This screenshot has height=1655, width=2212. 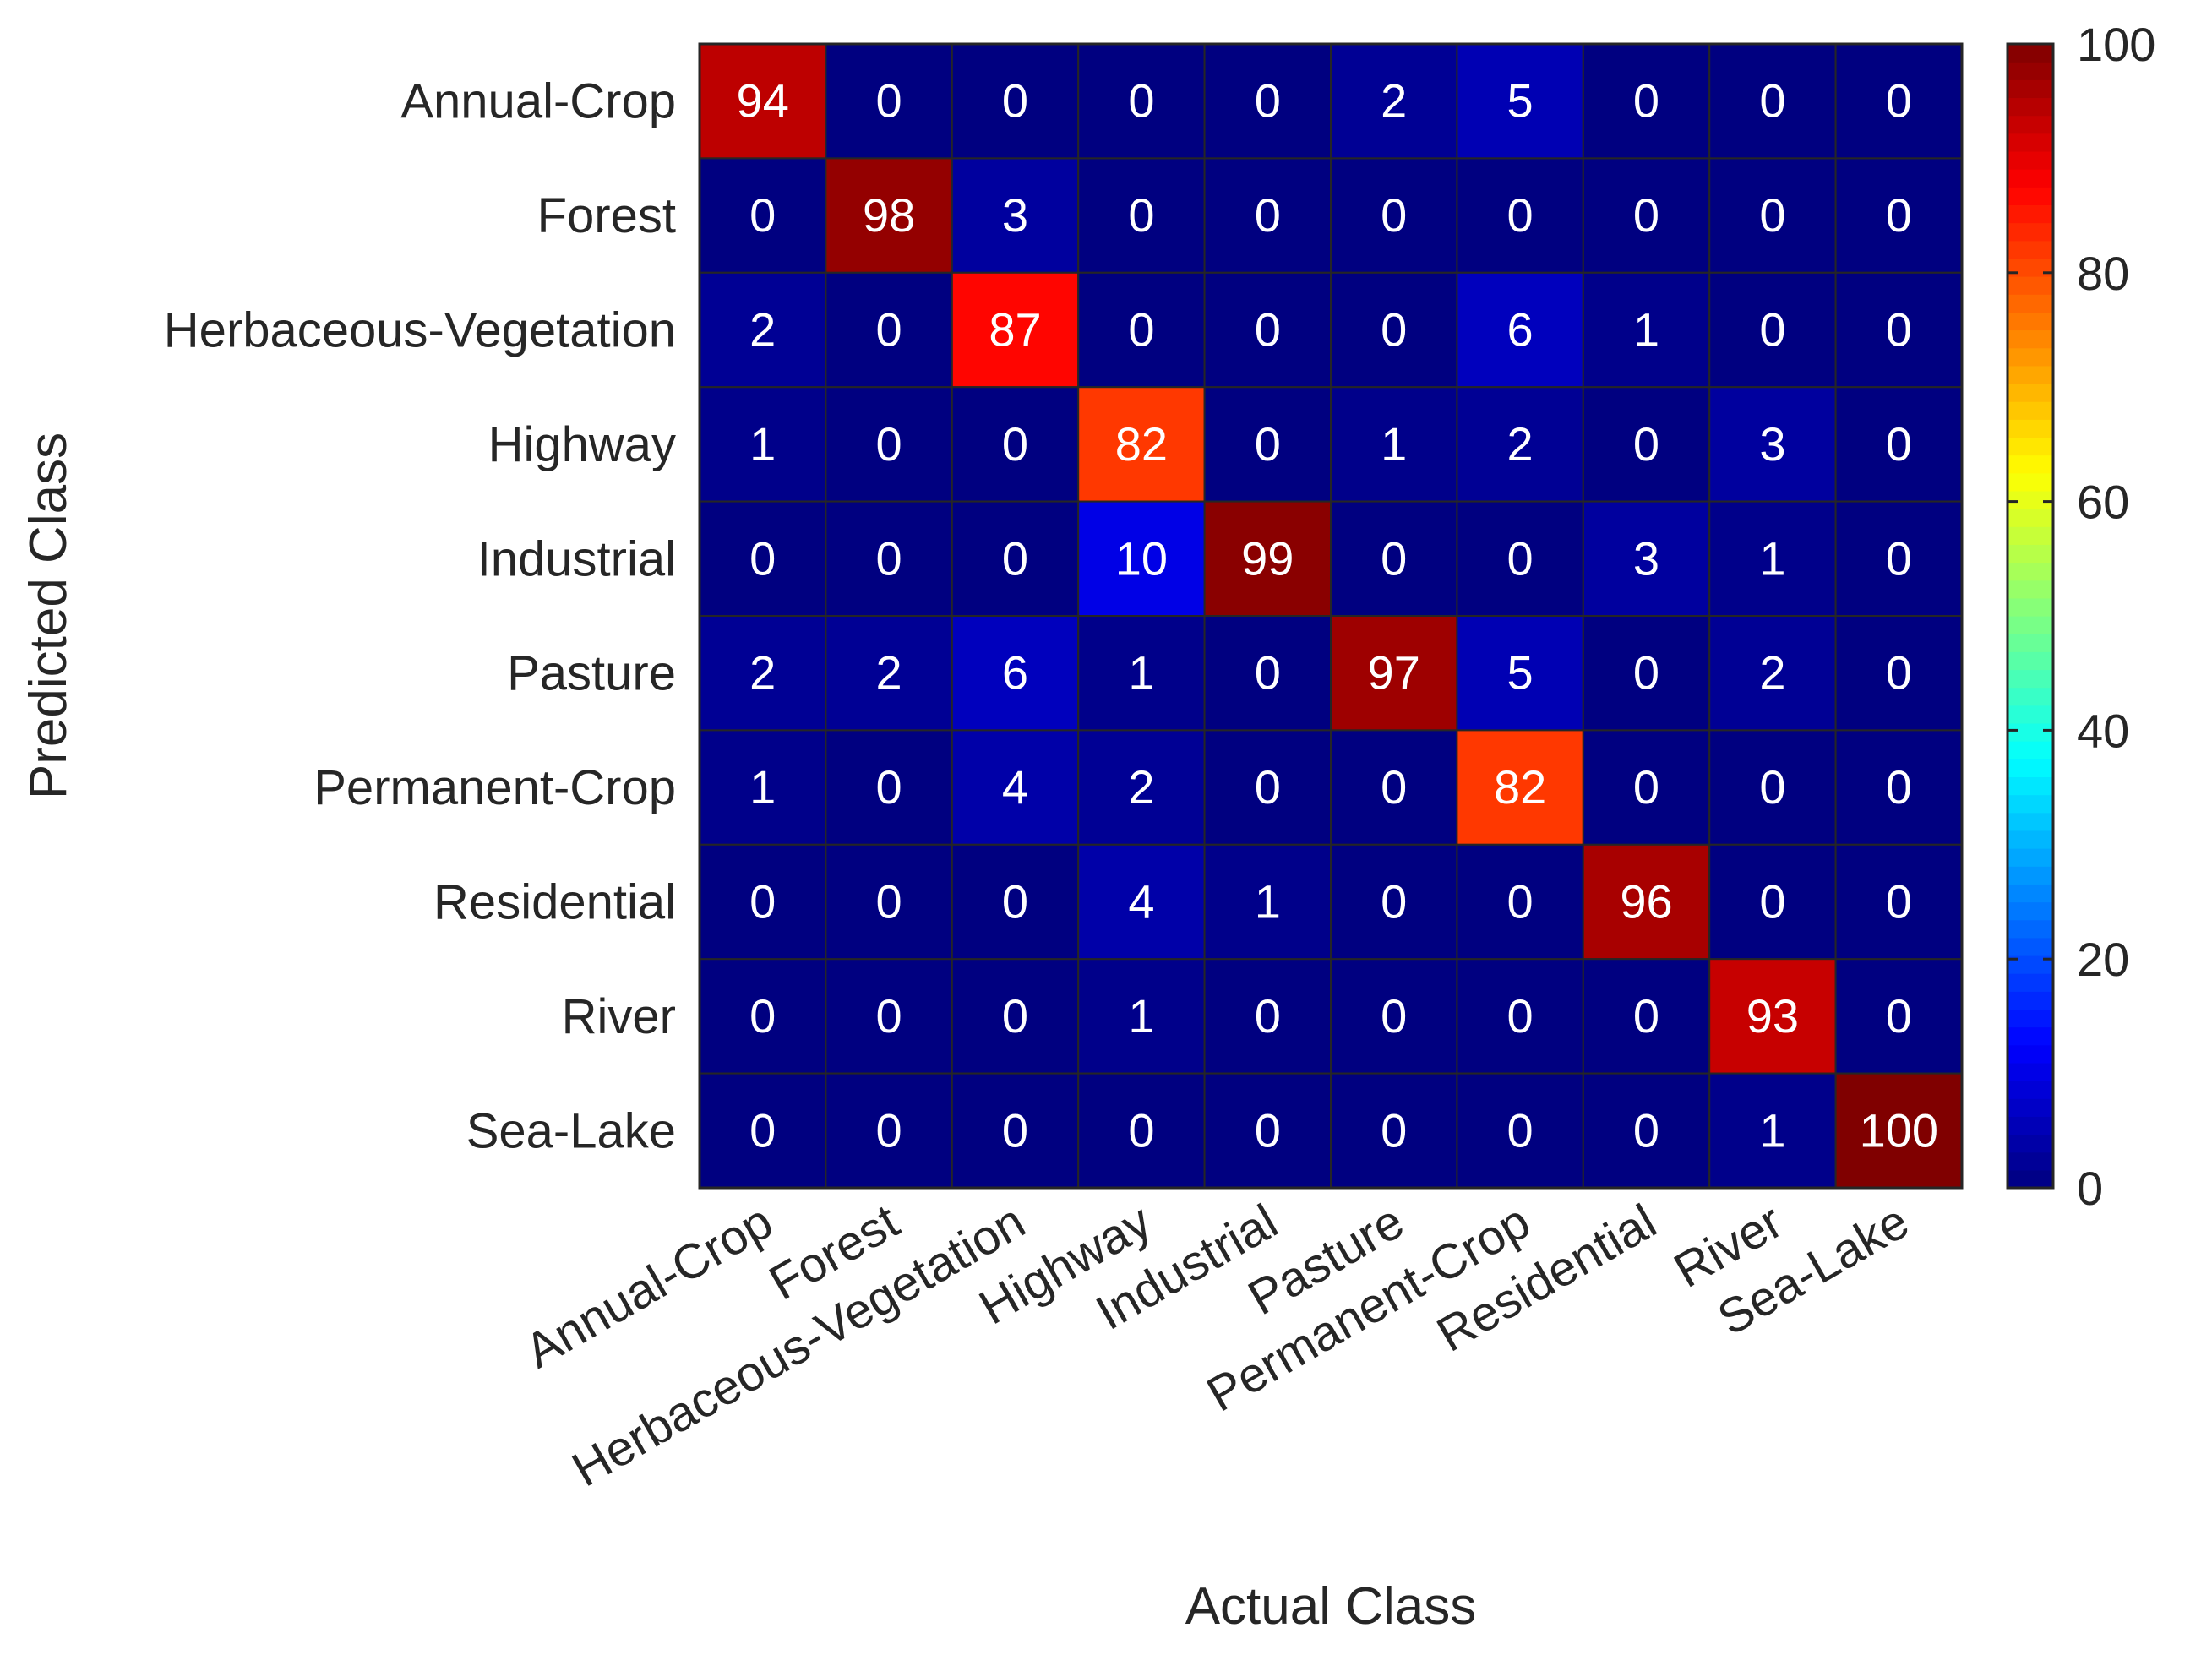 What do you see at coordinates (619, 1017) in the screenshot?
I see `y-tick-label-river: River` at bounding box center [619, 1017].